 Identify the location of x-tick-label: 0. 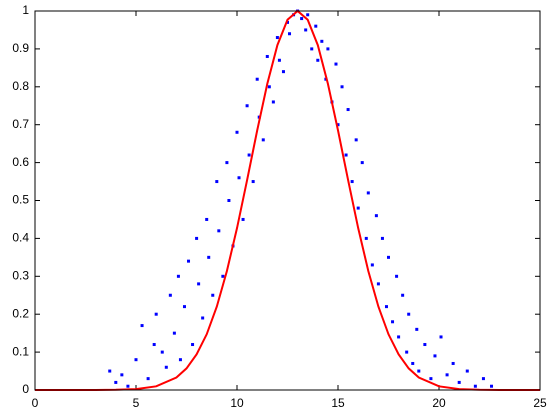
(35, 403).